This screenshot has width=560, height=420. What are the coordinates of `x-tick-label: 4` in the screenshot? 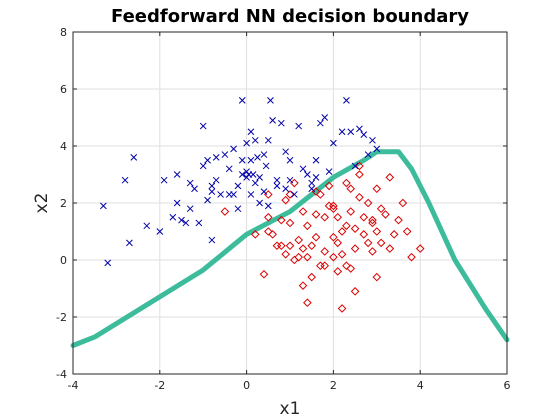 It's located at (420, 385).